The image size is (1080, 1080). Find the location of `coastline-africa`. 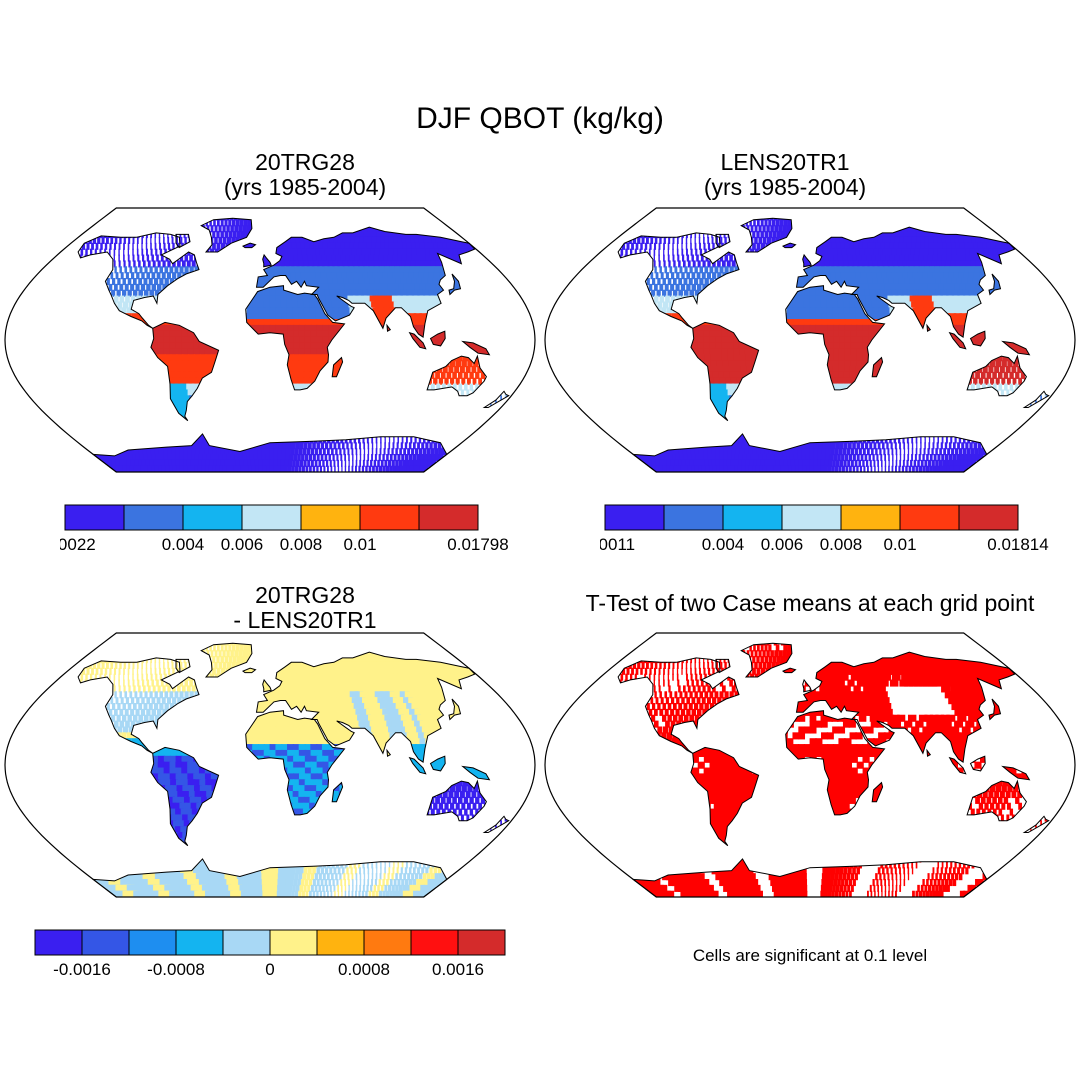

coastline-africa is located at coordinates (295, 338).